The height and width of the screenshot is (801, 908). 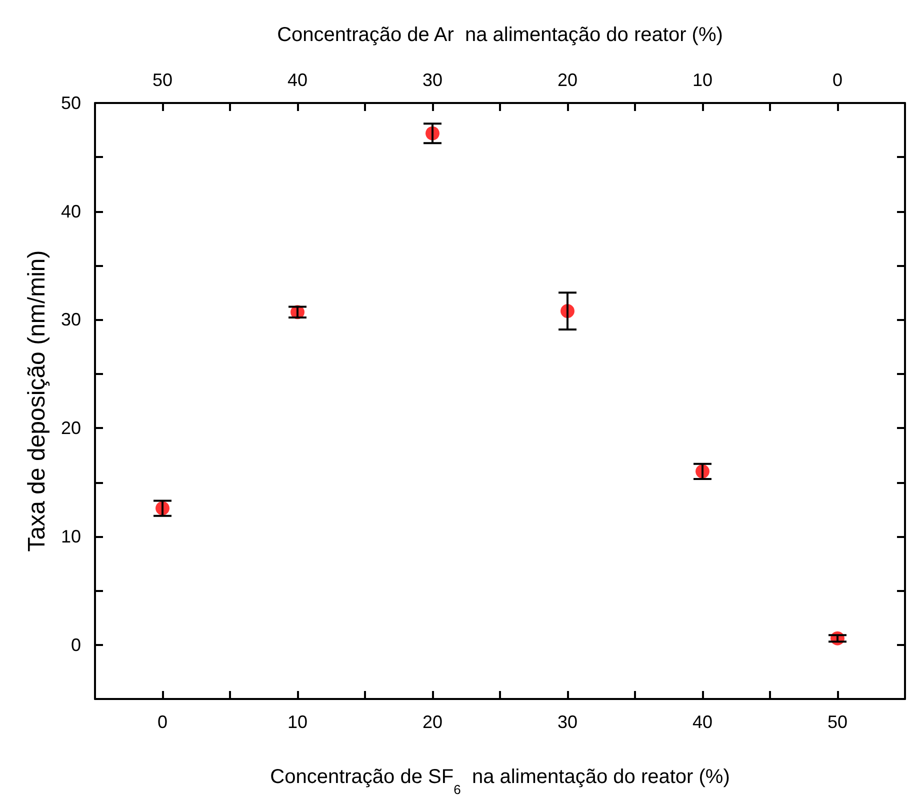 I want to click on y-tick-label: 30, so click(x=70, y=320).